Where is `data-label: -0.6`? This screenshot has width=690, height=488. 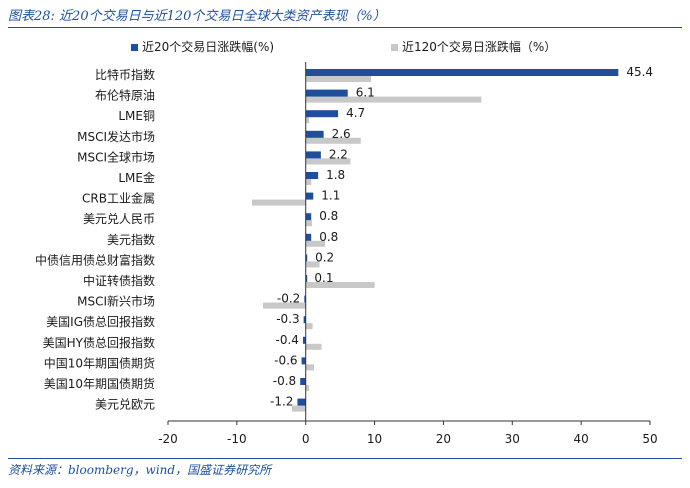 data-label: -0.6 is located at coordinates (285, 360).